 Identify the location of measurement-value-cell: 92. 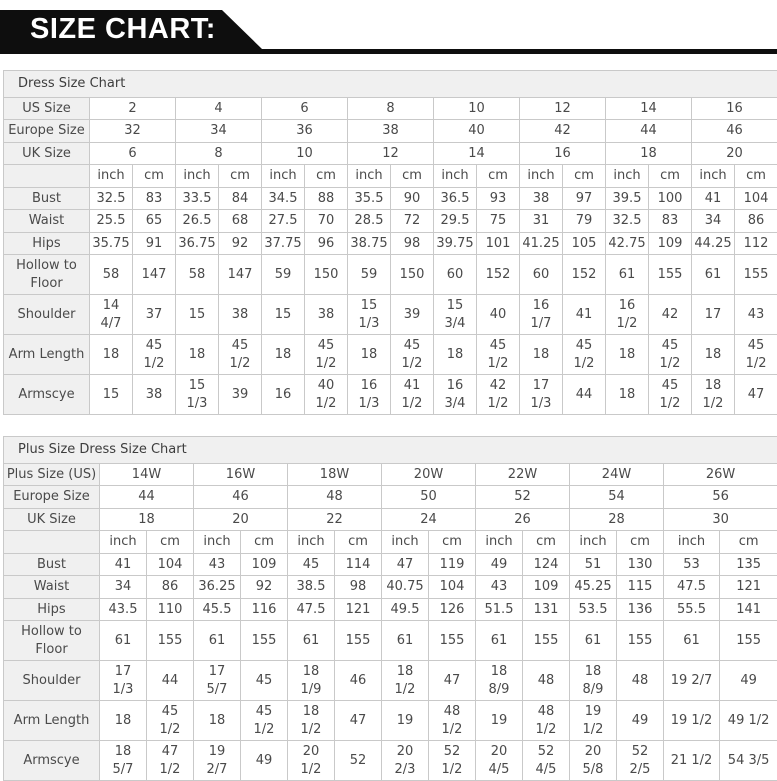
(264, 587).